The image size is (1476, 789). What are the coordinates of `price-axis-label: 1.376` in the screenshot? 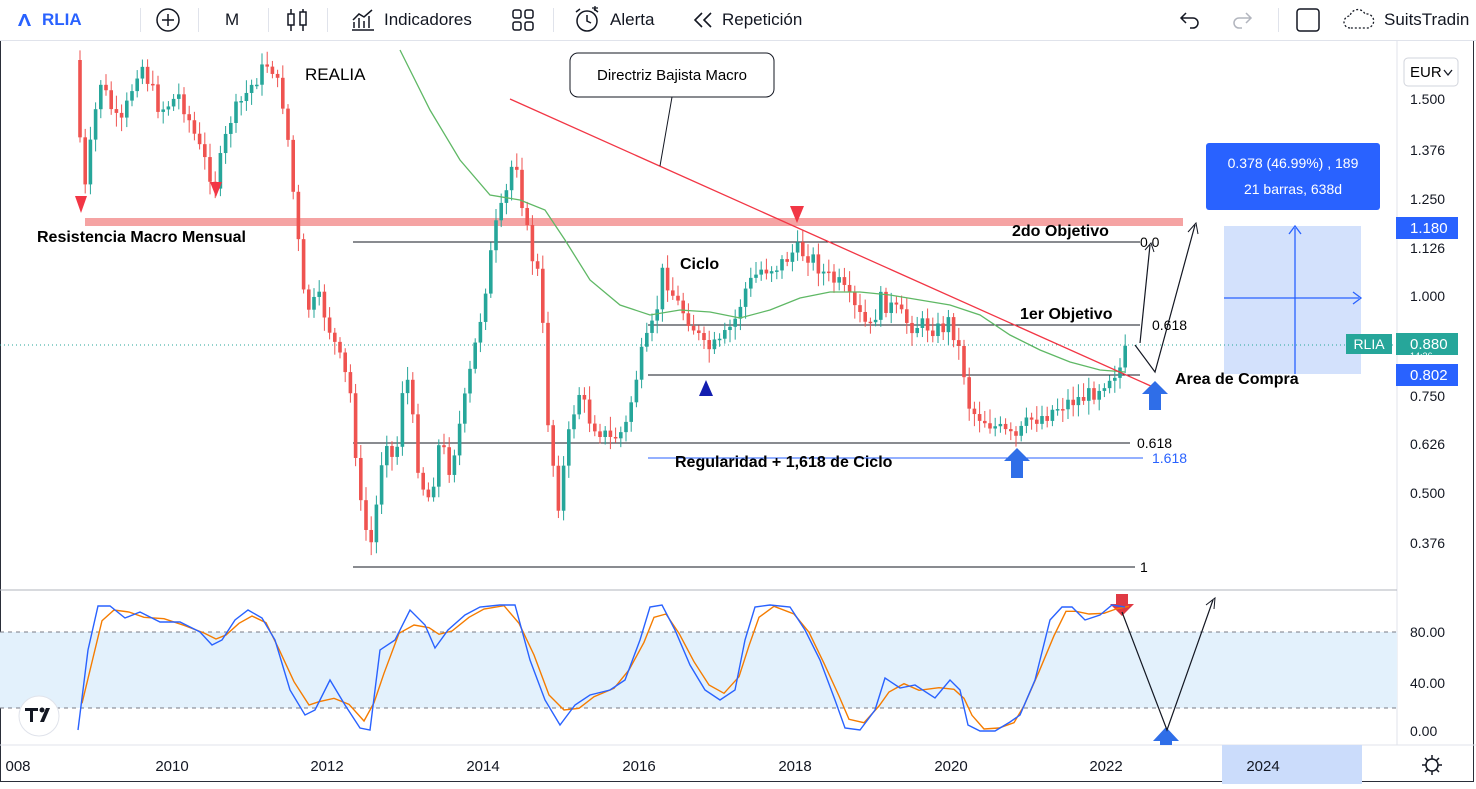 It's located at (1427, 150).